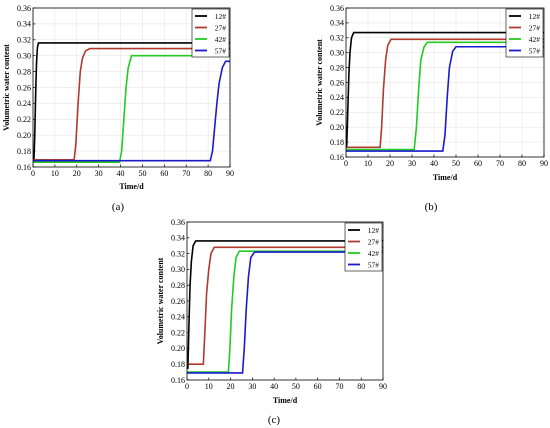  I want to click on panel-caption: (c), so click(274, 420).